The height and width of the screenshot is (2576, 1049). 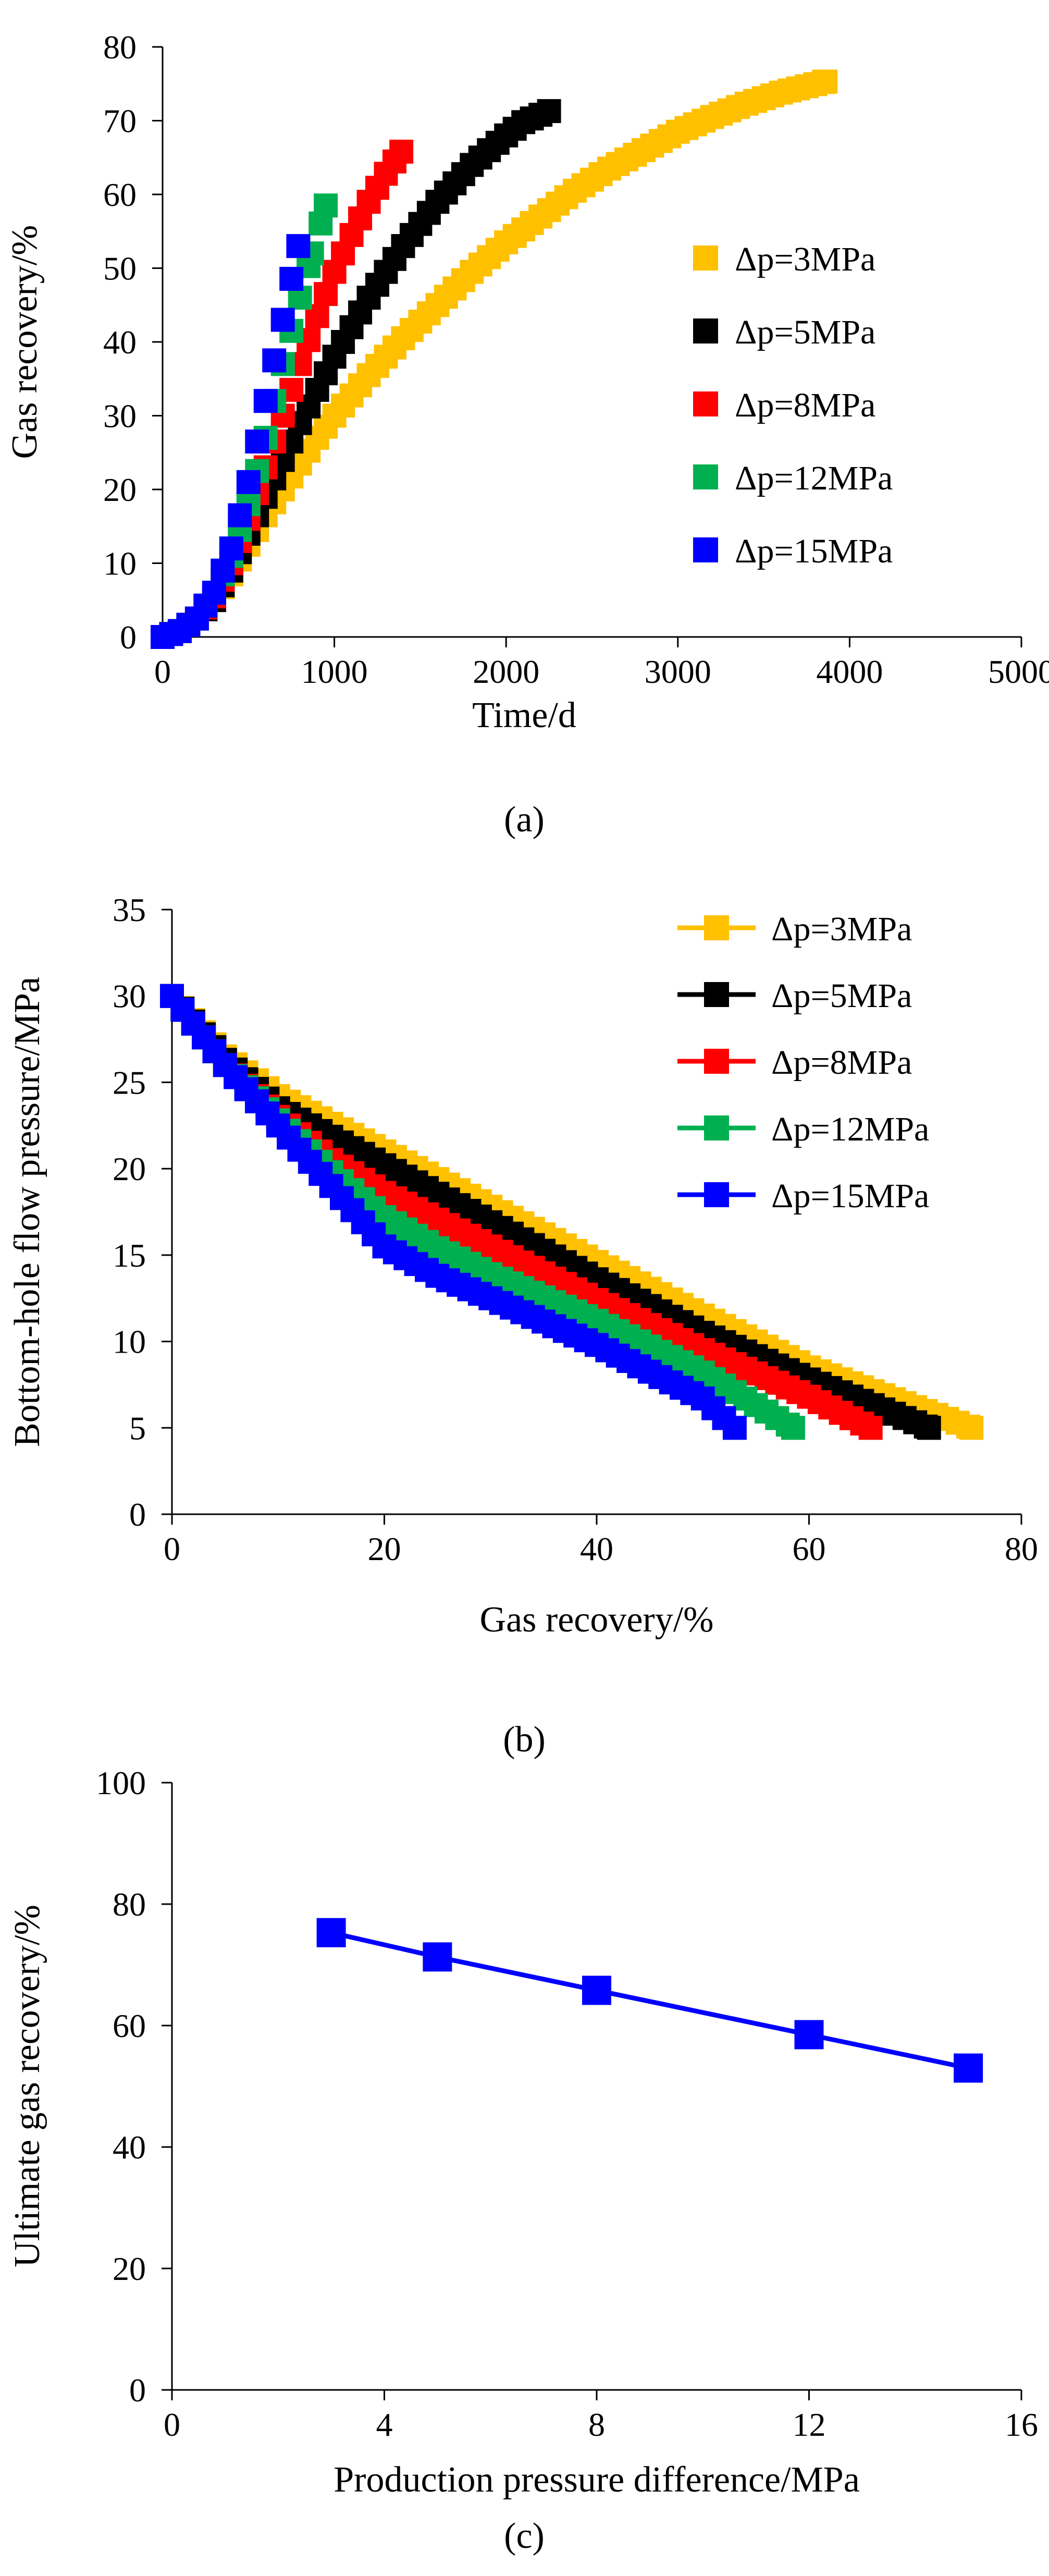 I want to click on panel-a-x-tick-label: 2000, so click(x=506, y=671).